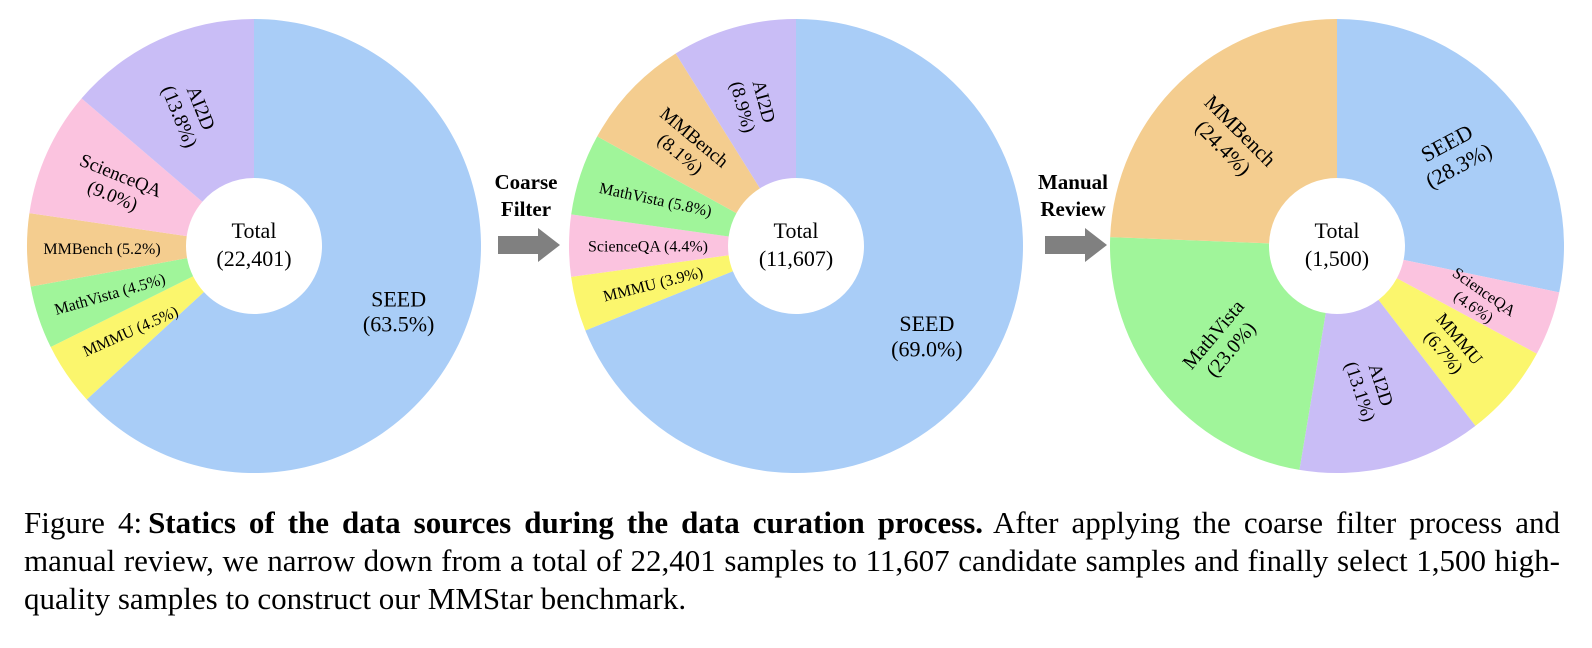 This screenshot has height=648, width=1592. What do you see at coordinates (1450, 156) in the screenshot?
I see `slice-seed` at bounding box center [1450, 156].